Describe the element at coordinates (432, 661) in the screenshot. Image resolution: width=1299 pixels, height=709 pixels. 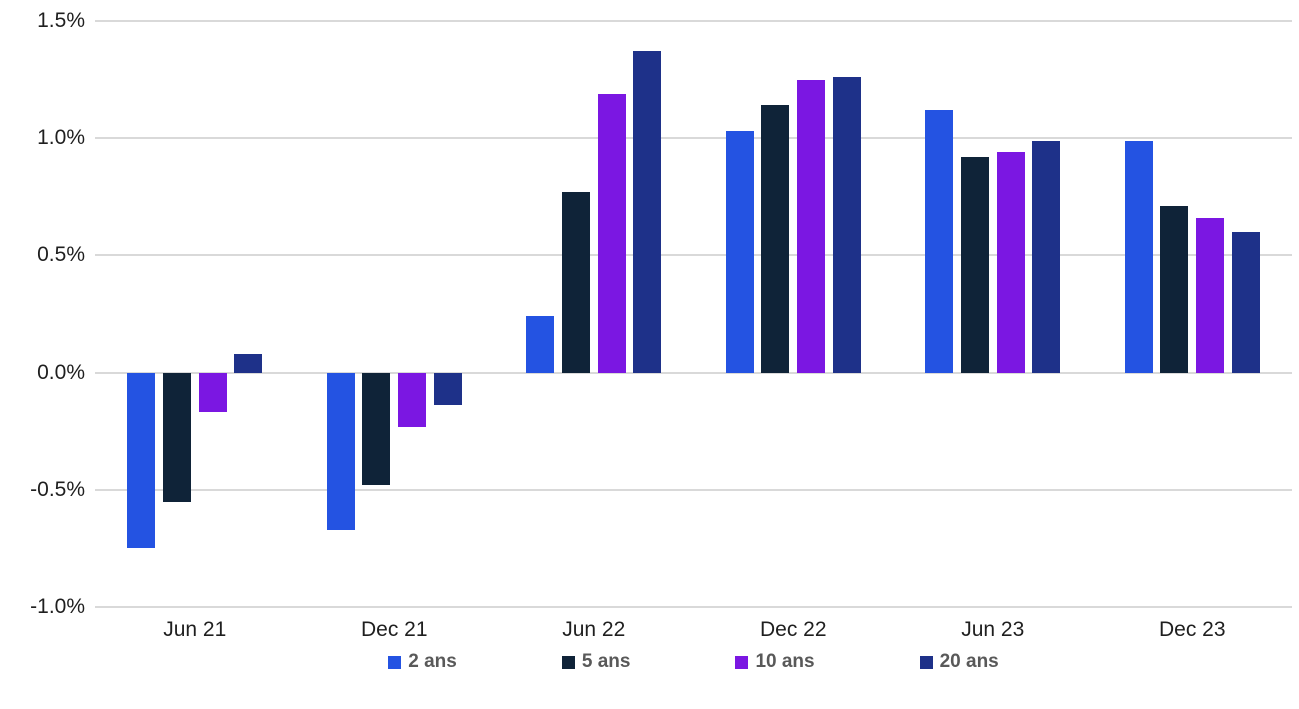
I see `legend-label: 2 ans` at that location.